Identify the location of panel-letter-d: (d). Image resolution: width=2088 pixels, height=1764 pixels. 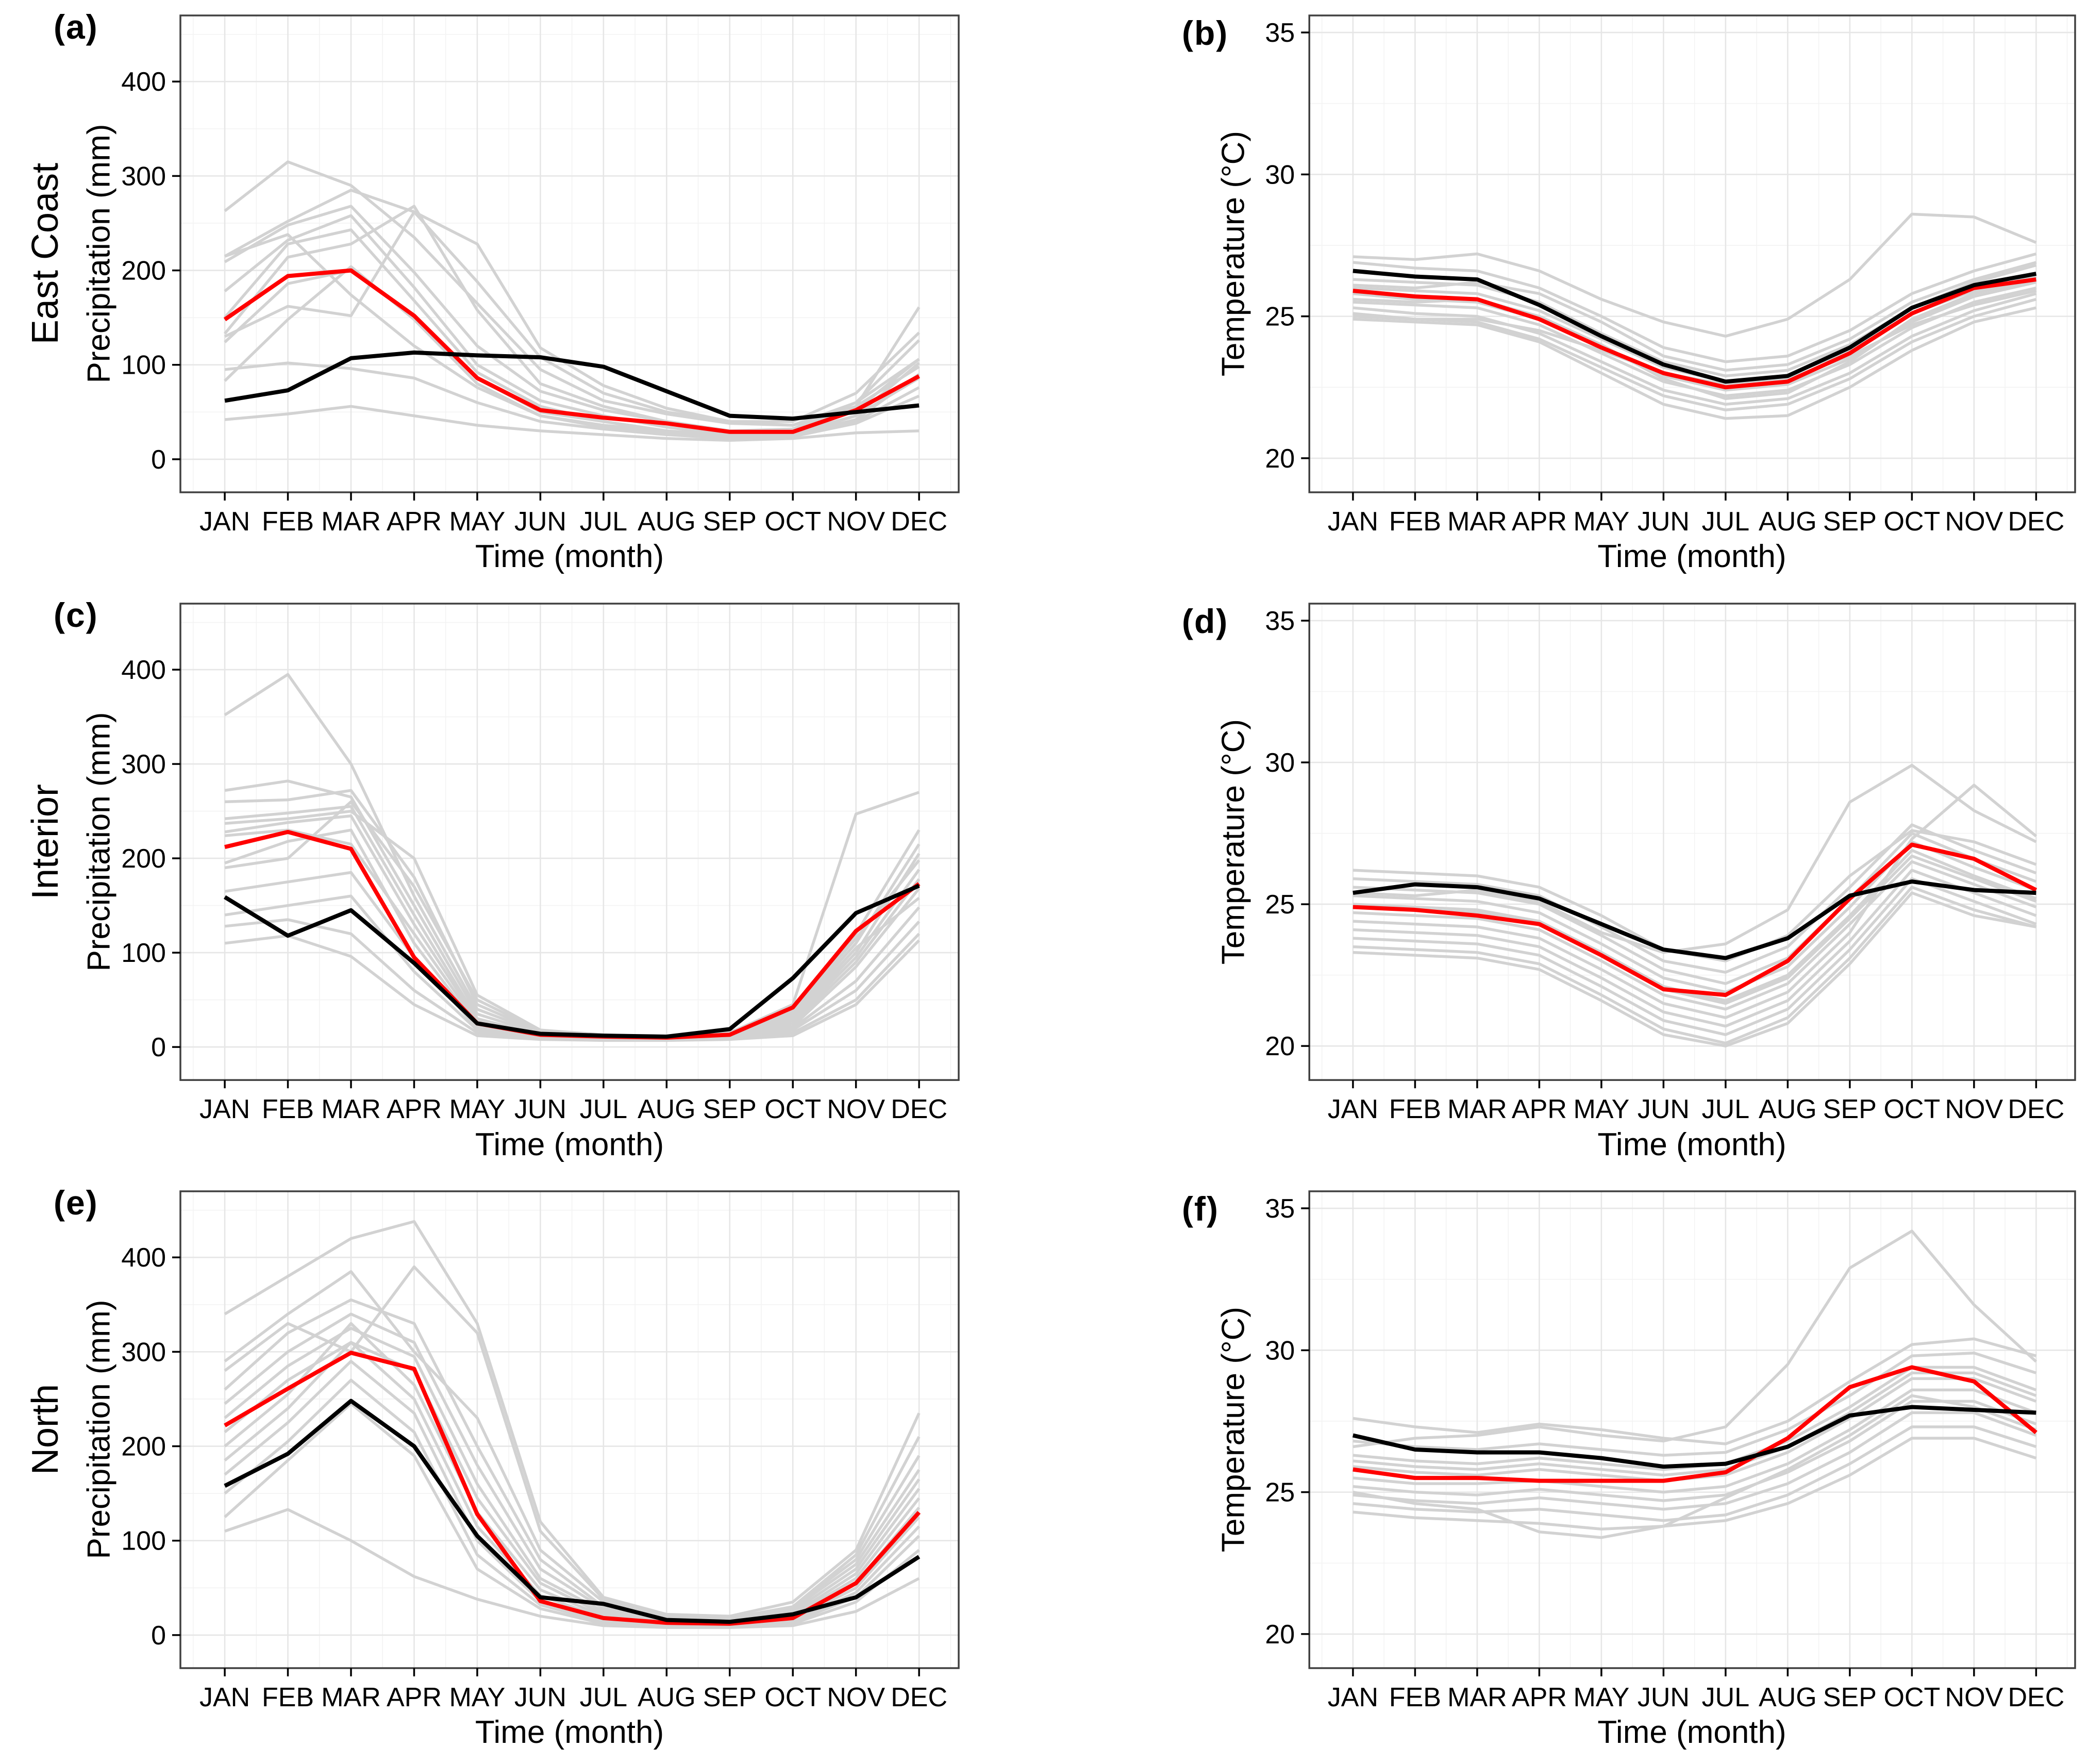
(1206, 621).